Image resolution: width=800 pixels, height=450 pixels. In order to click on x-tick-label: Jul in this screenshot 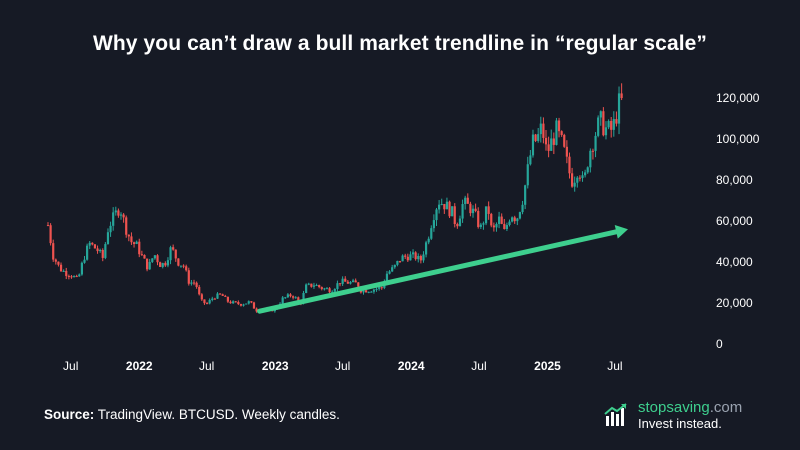, I will do `click(614, 366)`.